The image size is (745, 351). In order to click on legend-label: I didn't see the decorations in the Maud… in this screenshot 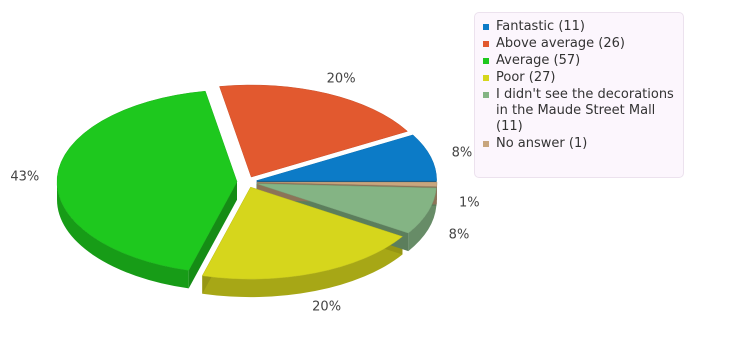, I will do `click(585, 110)`.